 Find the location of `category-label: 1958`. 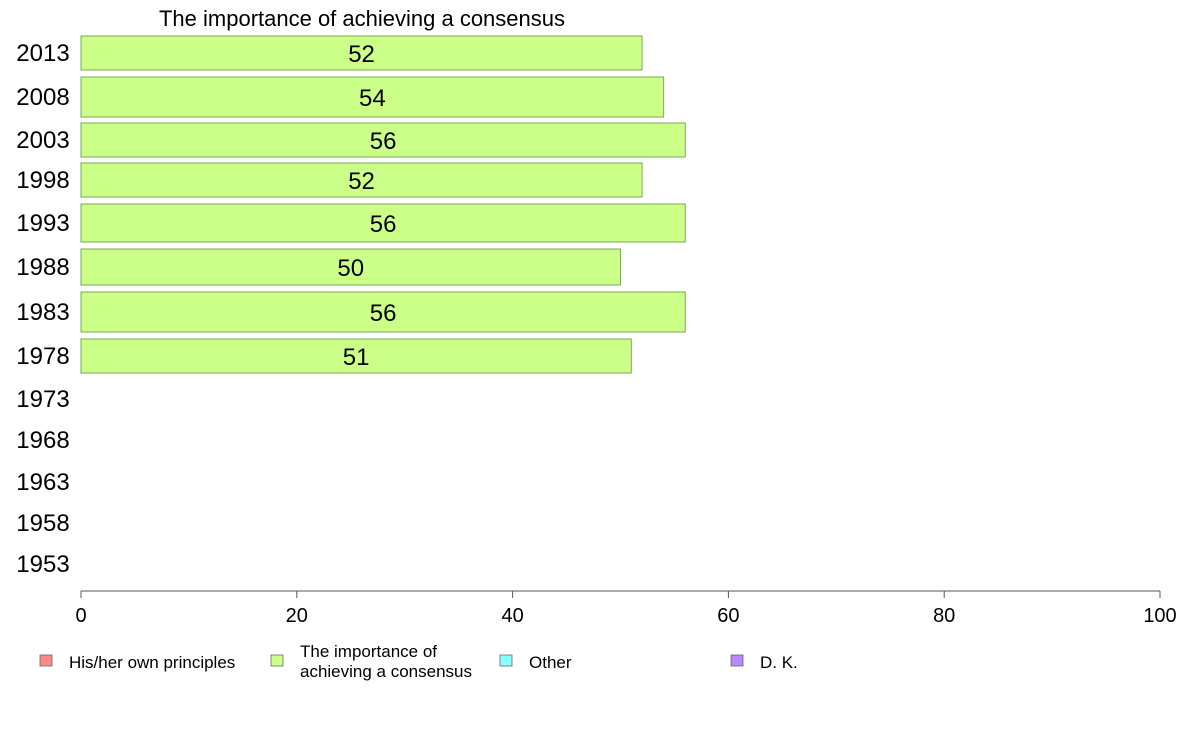

category-label: 1958 is located at coordinates (42, 523).